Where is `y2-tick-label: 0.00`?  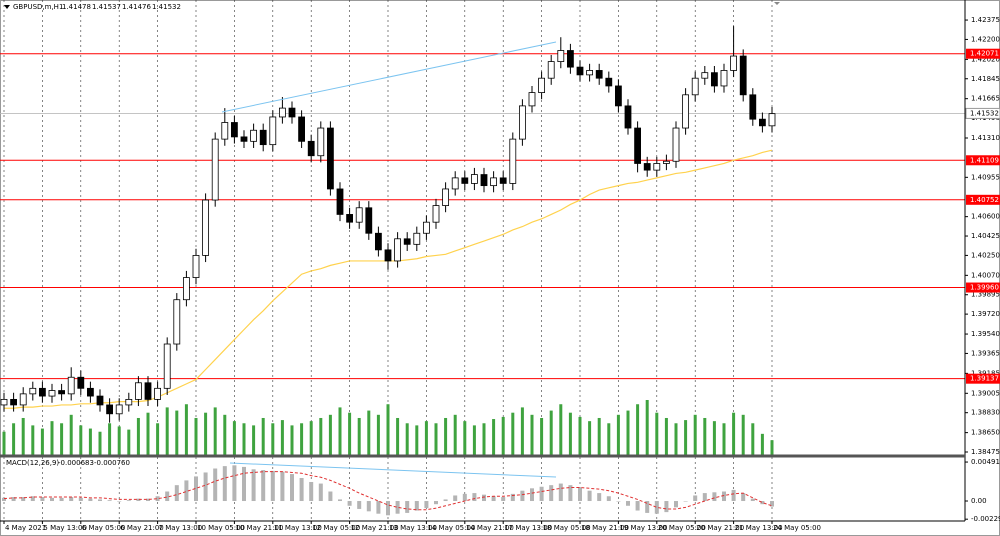 y2-tick-label: 0.00 is located at coordinates (979, 501).